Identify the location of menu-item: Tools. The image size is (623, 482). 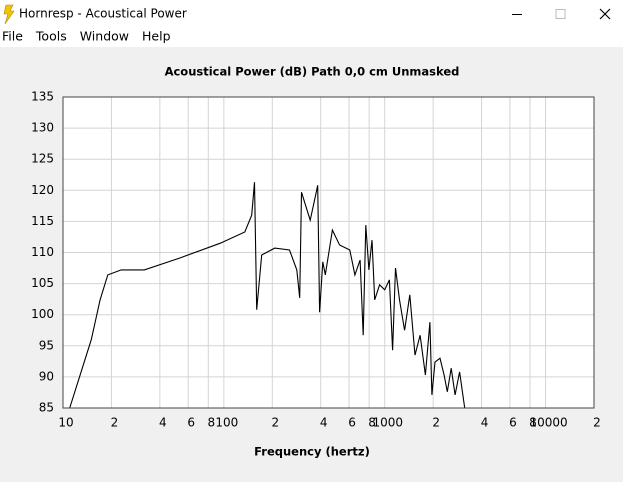
(51, 36).